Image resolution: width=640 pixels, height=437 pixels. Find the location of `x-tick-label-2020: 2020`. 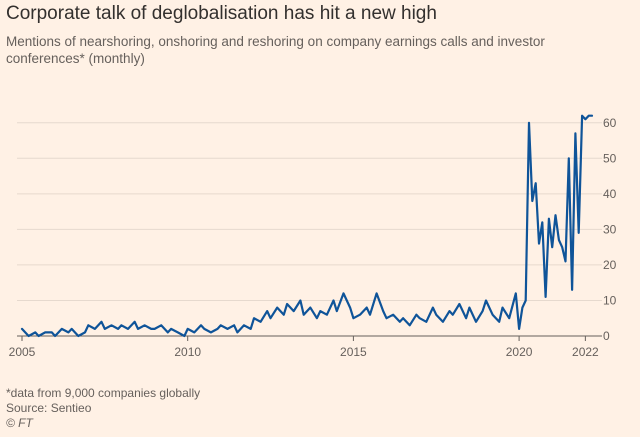

x-tick-label-2020: 2020 is located at coordinates (519, 352).